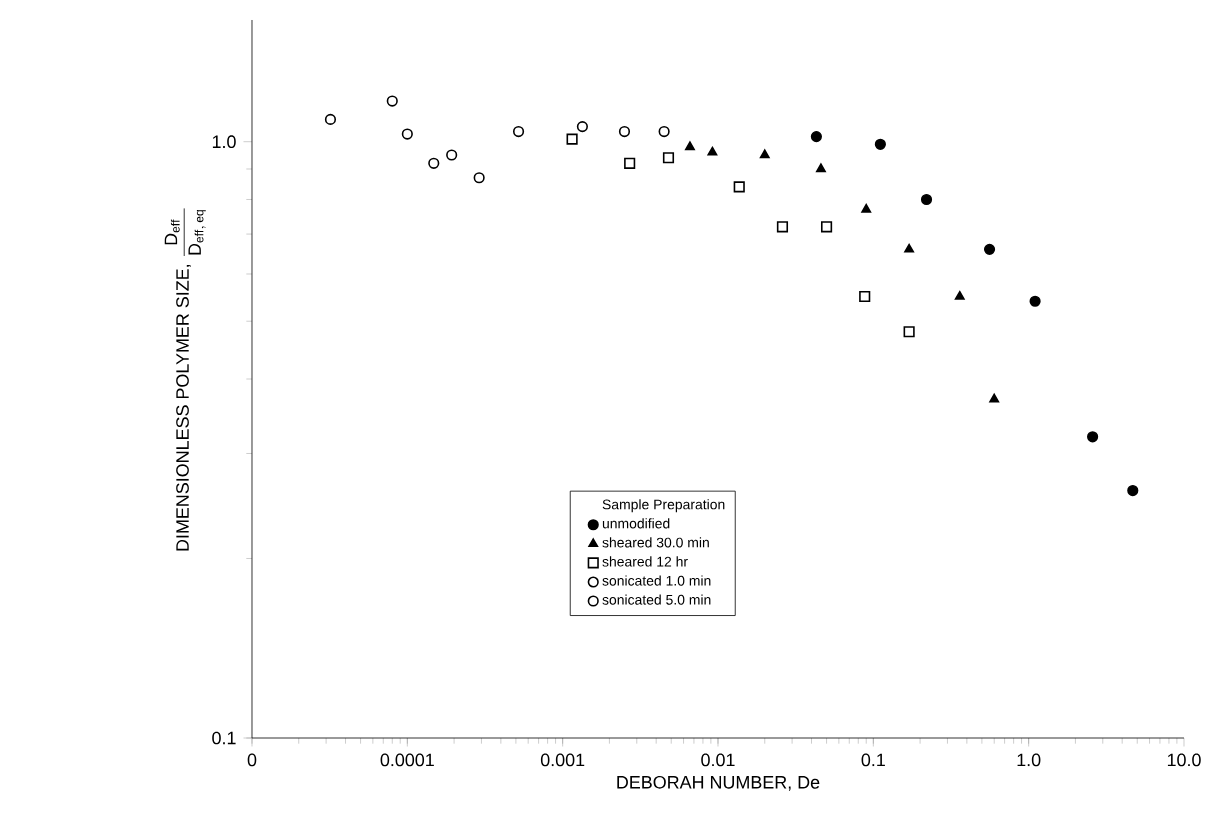 The width and height of the screenshot is (1220, 830). Describe the element at coordinates (1184, 760) in the screenshot. I see `x-tick-label: 10.0` at that location.